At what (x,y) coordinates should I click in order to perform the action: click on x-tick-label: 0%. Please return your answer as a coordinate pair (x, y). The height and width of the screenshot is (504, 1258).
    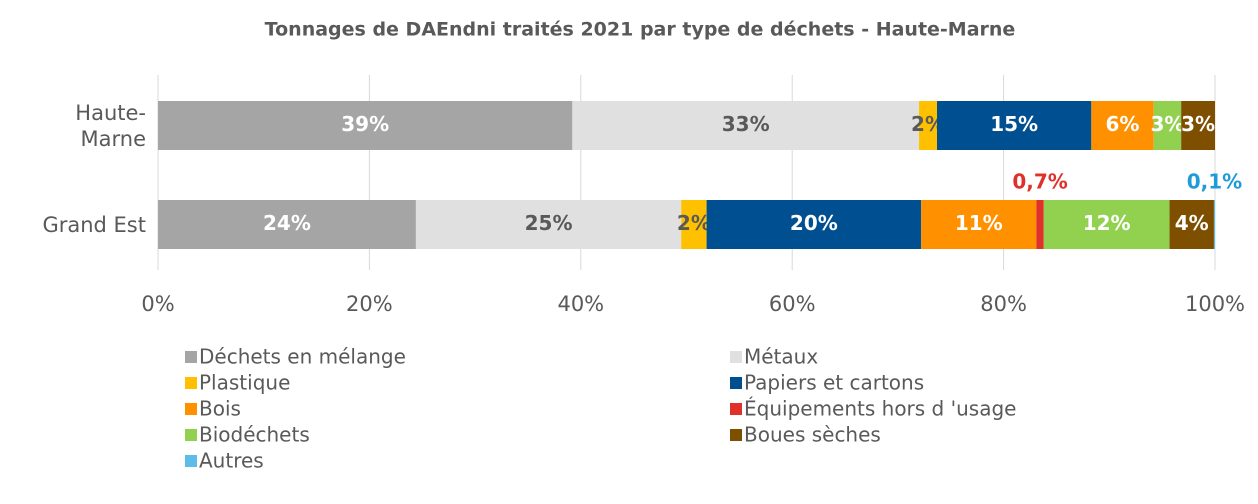
    Looking at the image, I should click on (157, 304).